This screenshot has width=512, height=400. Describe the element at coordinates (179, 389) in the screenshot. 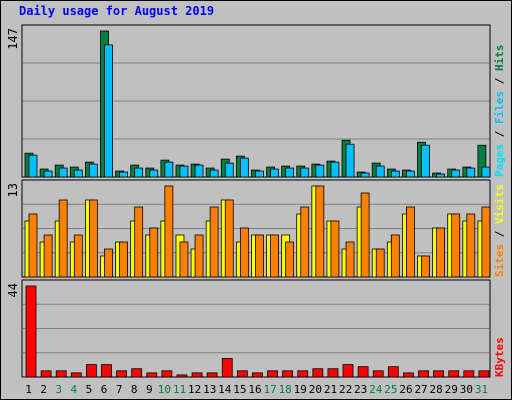

I see `day-label-11: 11` at that location.